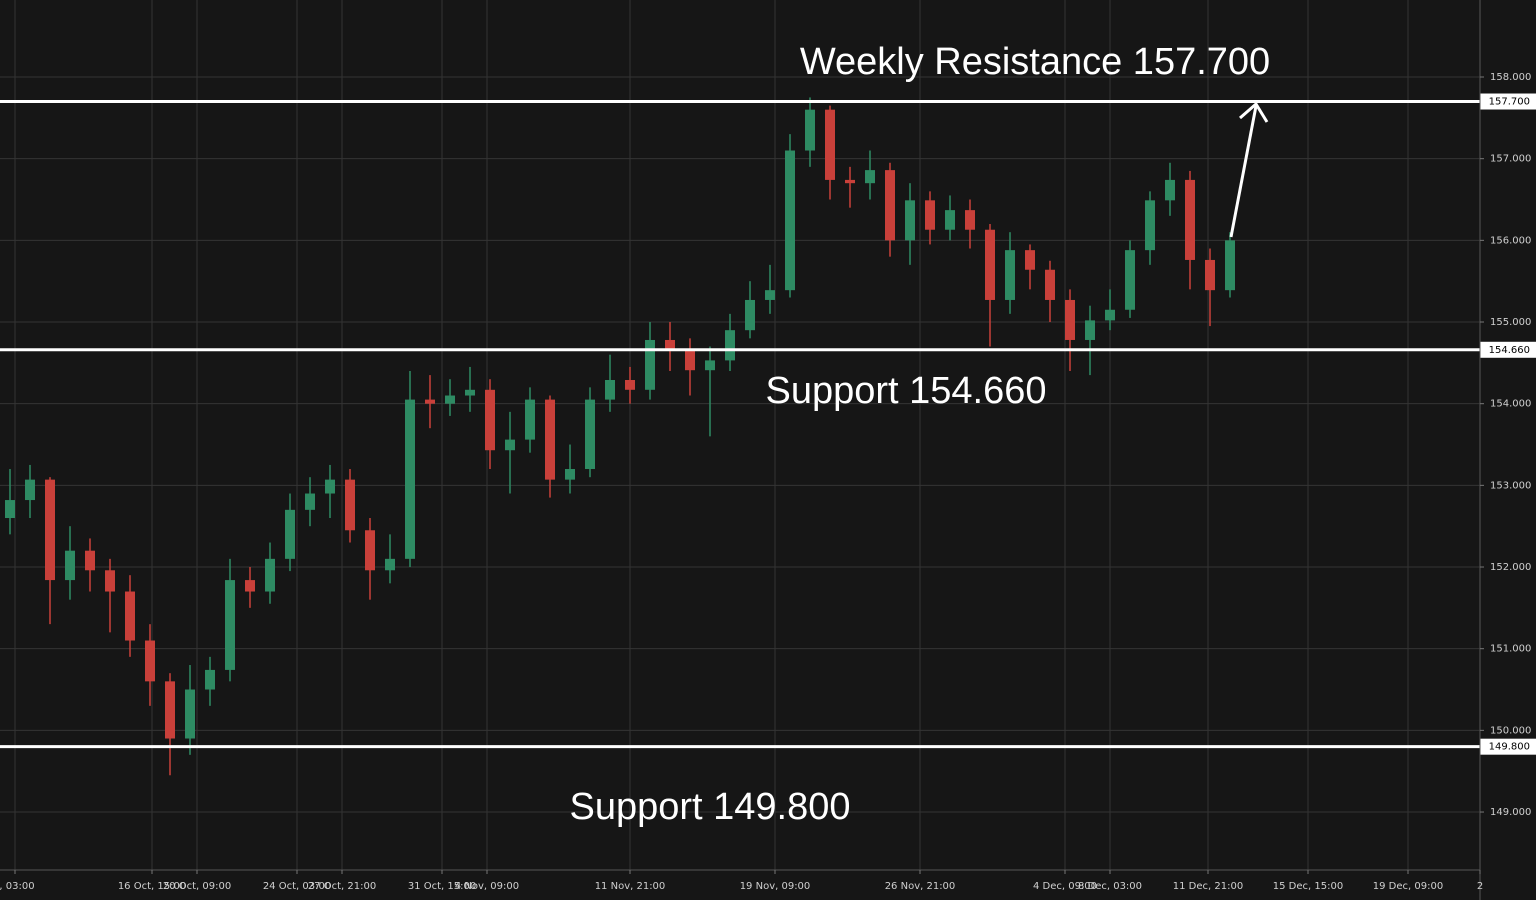  What do you see at coordinates (1308, 886) in the screenshot?
I see `x-tick-label: 15 Dec, 15:00` at bounding box center [1308, 886].